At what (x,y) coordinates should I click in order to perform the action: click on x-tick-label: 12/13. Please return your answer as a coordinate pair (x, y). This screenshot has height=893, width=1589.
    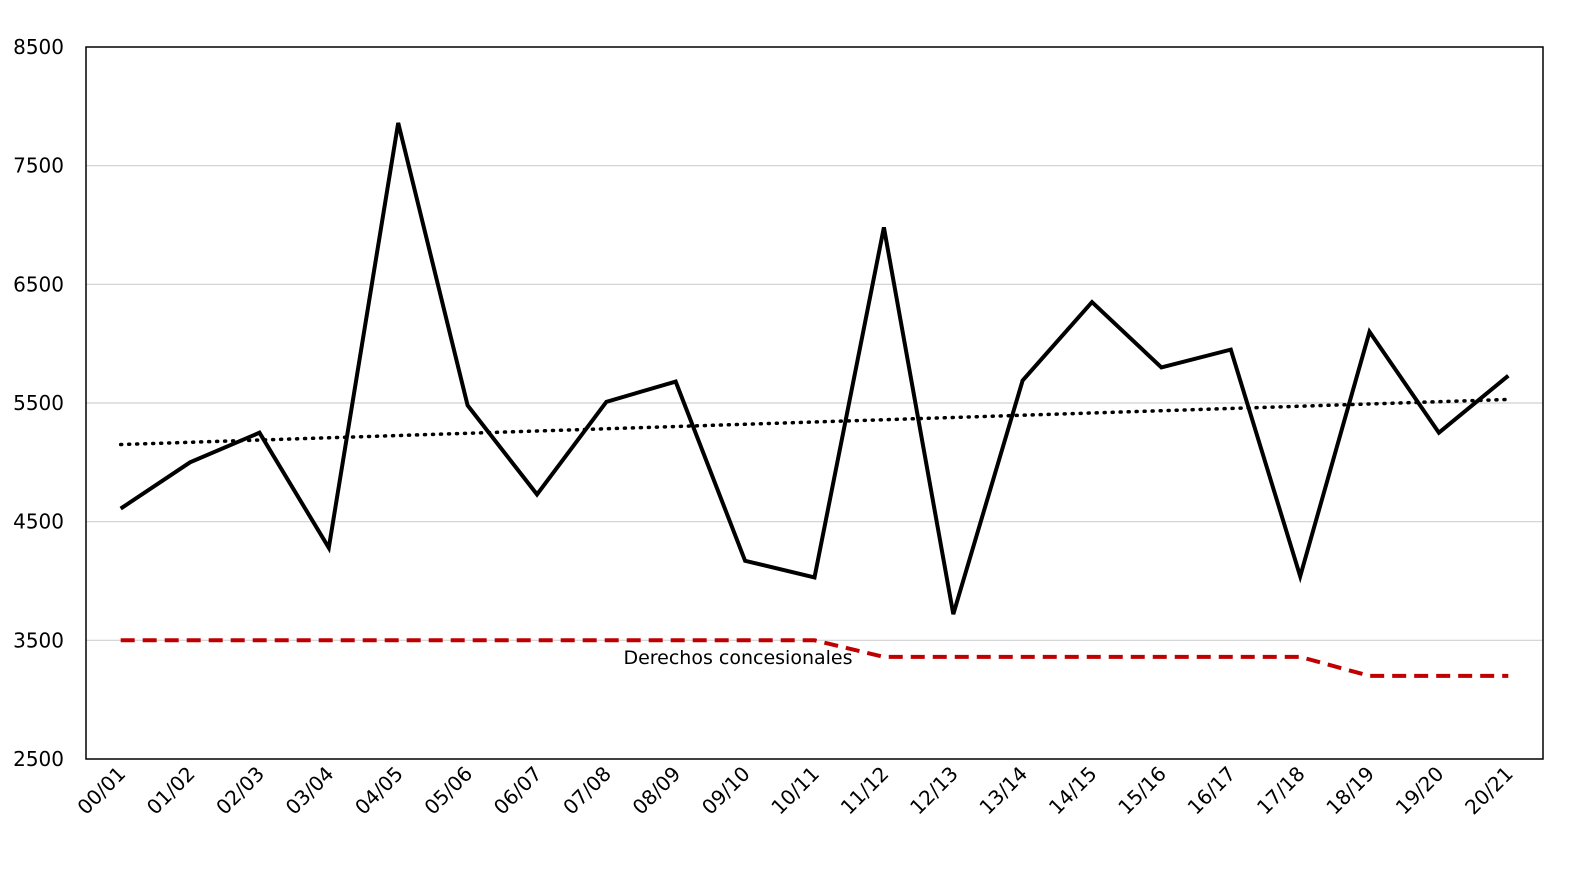
    Looking at the image, I should click on (934, 791).